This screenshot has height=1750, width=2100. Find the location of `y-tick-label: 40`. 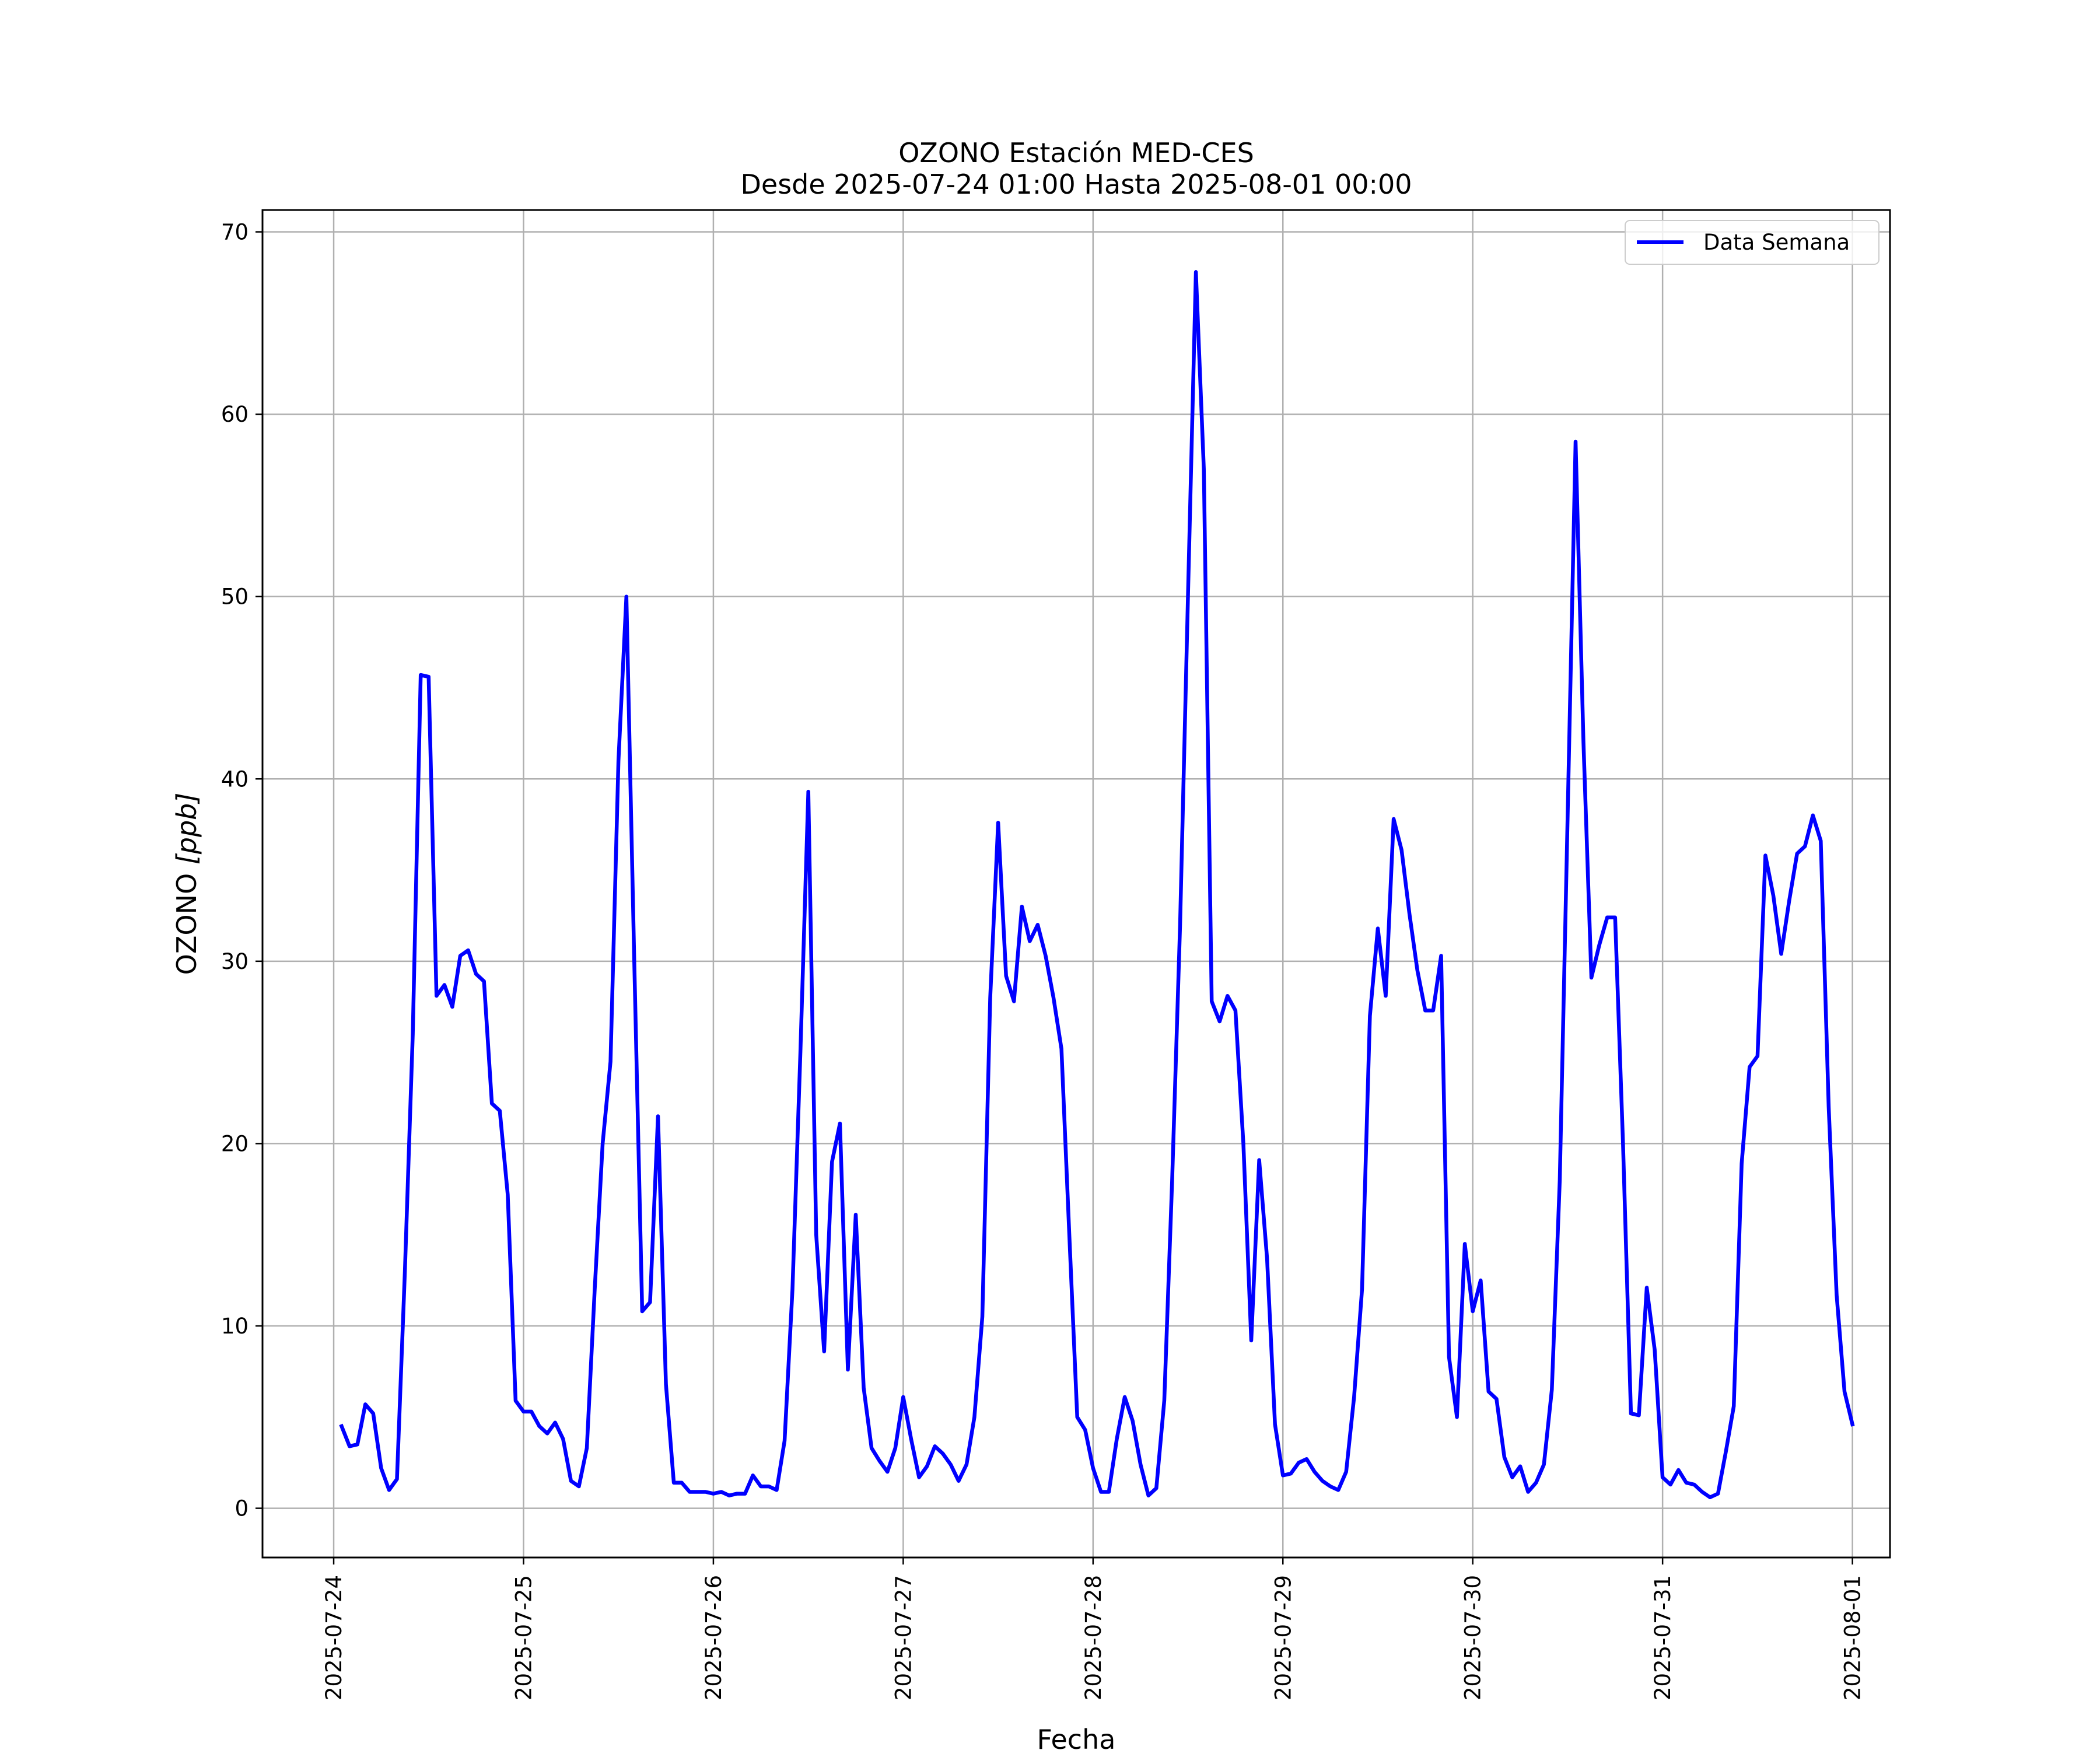

y-tick-label: 40 is located at coordinates (235, 779).